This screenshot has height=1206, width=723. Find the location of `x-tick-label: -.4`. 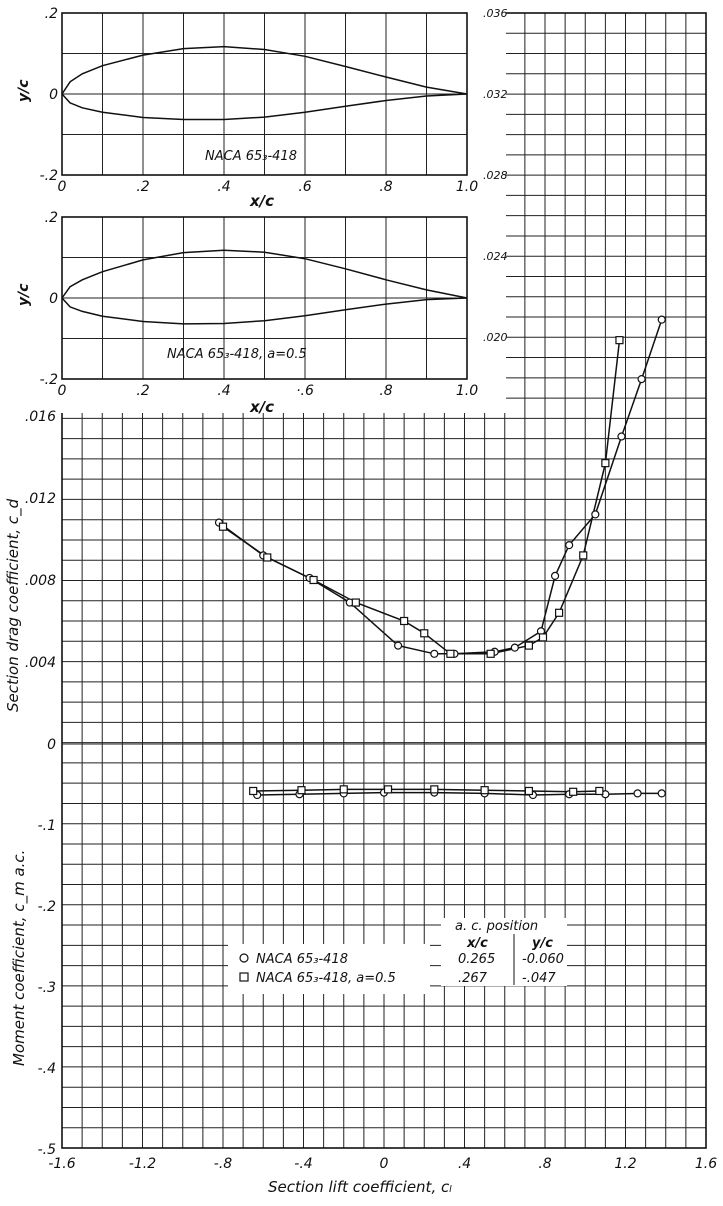

x-tick-label: -.4 is located at coordinates (303, 1164).